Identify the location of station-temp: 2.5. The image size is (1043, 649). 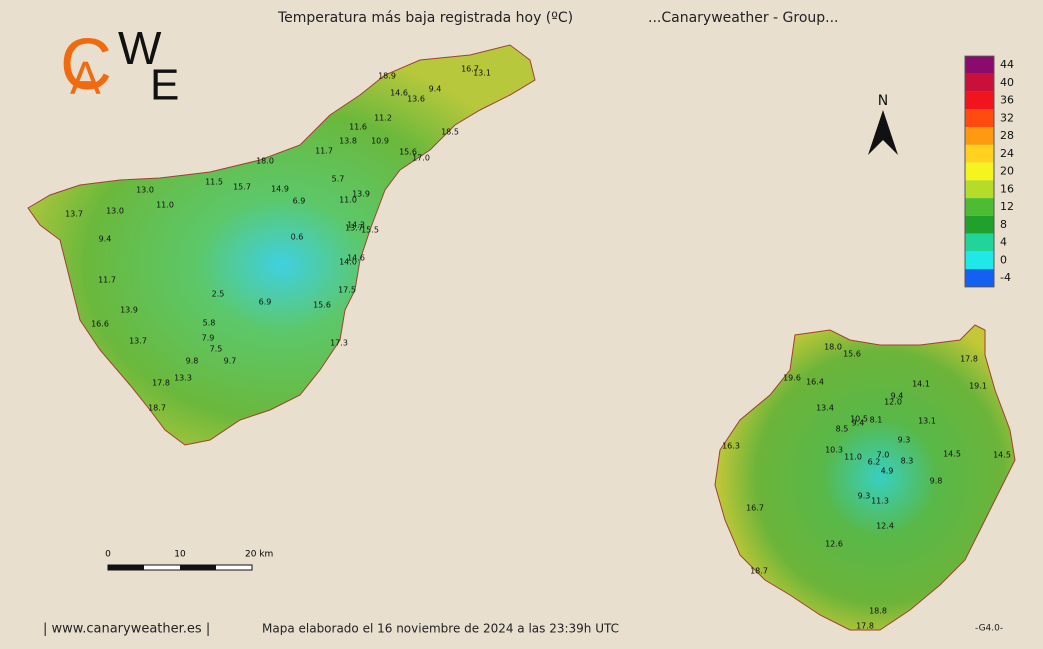
(218, 294).